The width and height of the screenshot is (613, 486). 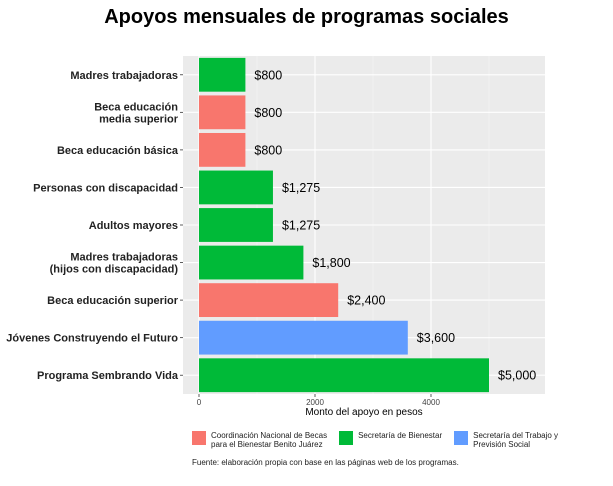 I want to click on value-label: $1,800, so click(x=331, y=263).